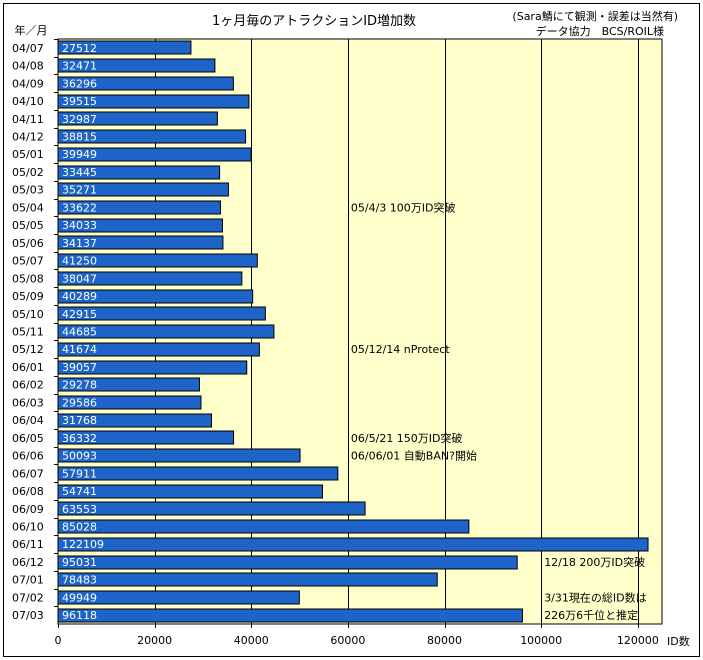 Image resolution: width=703 pixels, height=660 pixels. I want to click on bar-value-label: 96118, so click(79, 615).